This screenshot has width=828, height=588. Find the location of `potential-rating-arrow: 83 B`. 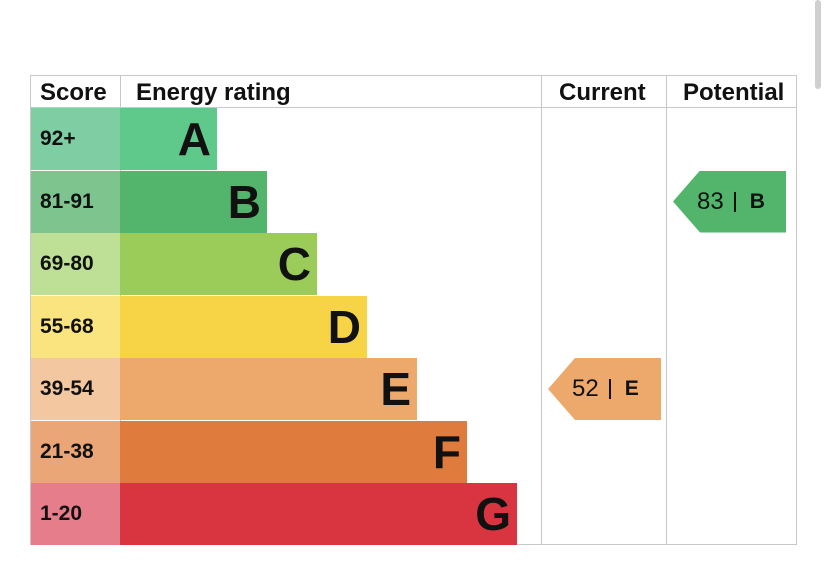

potential-rating-arrow: 83 B is located at coordinates (729, 201).